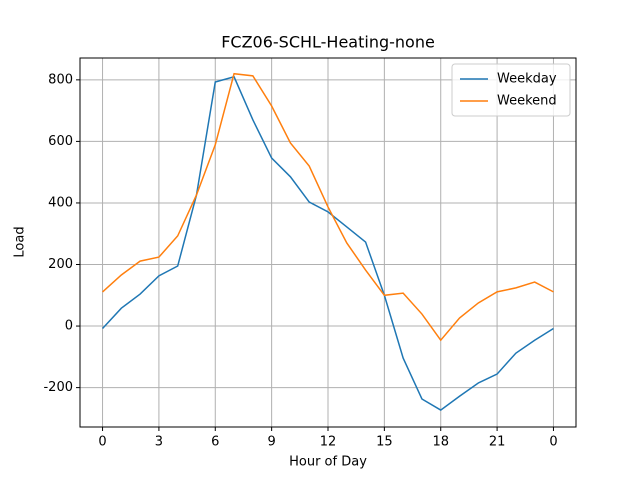  What do you see at coordinates (384, 442) in the screenshot?
I see `x-tick-label: 15` at bounding box center [384, 442].